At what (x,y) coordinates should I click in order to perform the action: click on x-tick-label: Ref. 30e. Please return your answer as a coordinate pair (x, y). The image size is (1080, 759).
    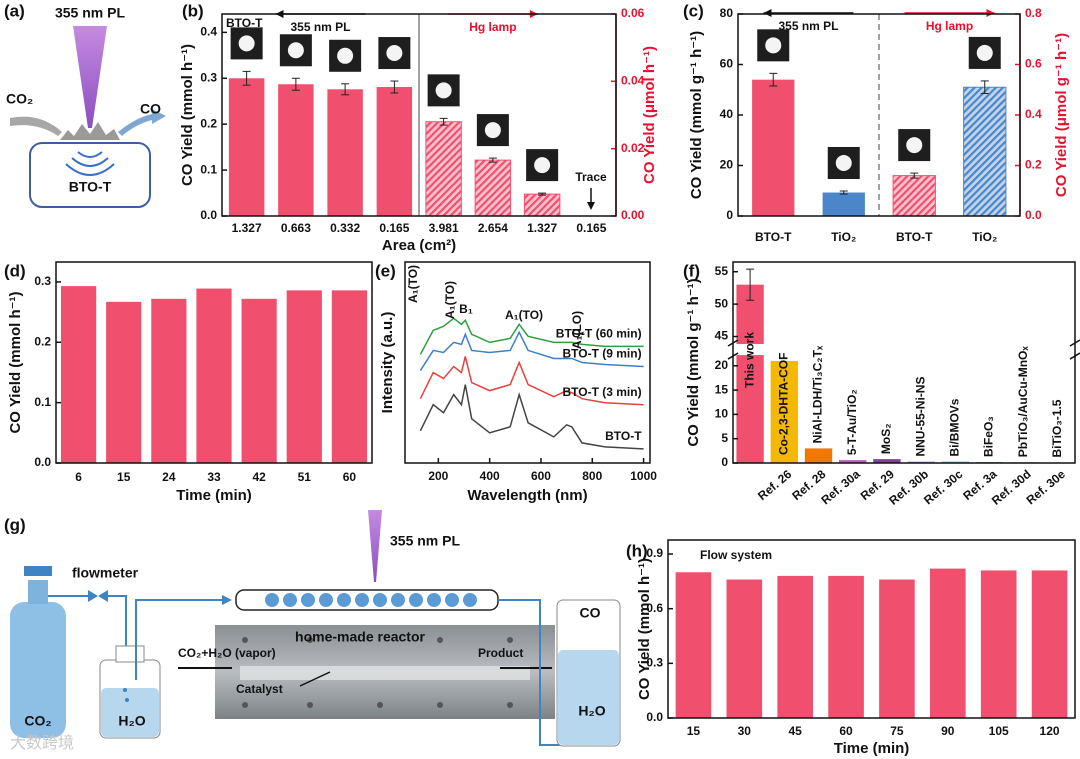
    Looking at the image, I should click on (1046, 487).